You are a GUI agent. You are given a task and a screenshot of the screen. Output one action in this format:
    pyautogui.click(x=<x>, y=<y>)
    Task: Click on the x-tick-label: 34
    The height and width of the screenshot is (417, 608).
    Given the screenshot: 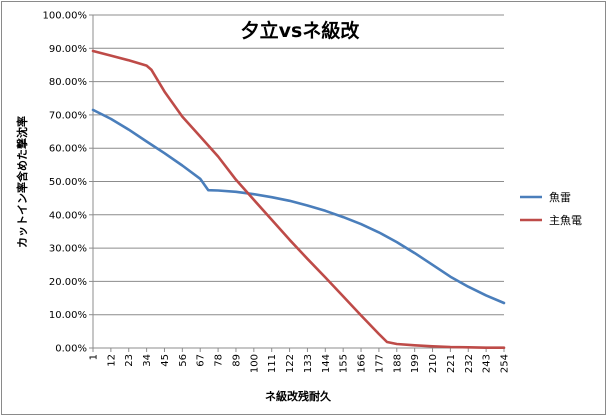 What is the action you would take?
    pyautogui.click(x=147, y=360)
    